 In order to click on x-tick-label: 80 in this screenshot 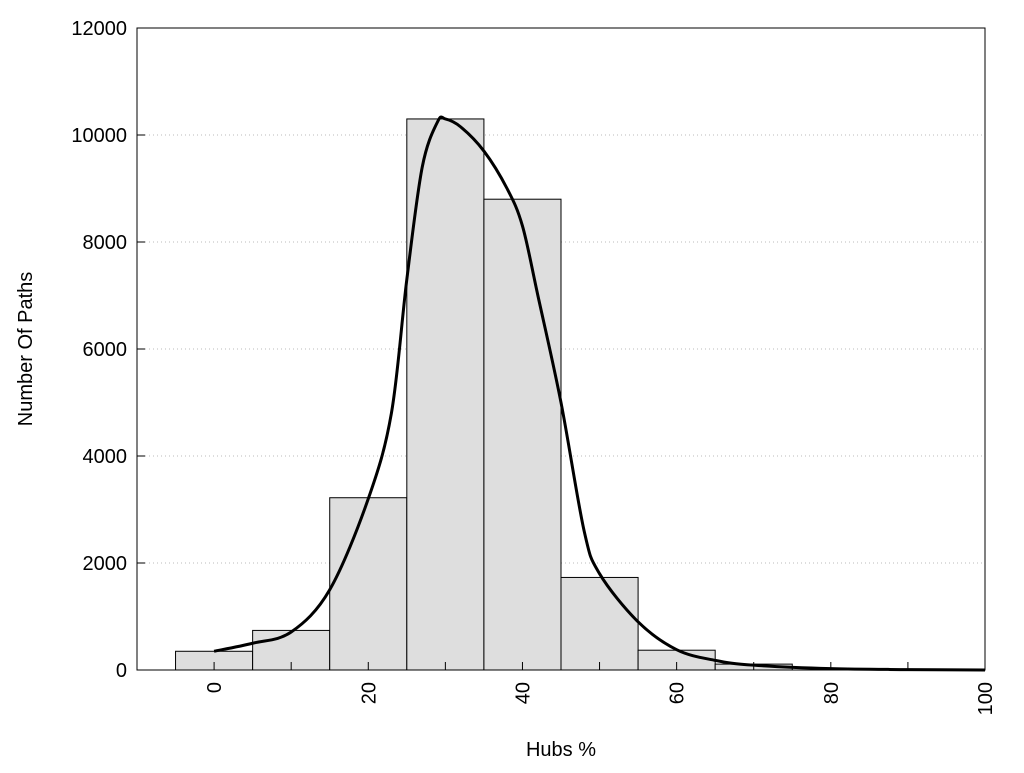, I will do `click(832, 693)`.